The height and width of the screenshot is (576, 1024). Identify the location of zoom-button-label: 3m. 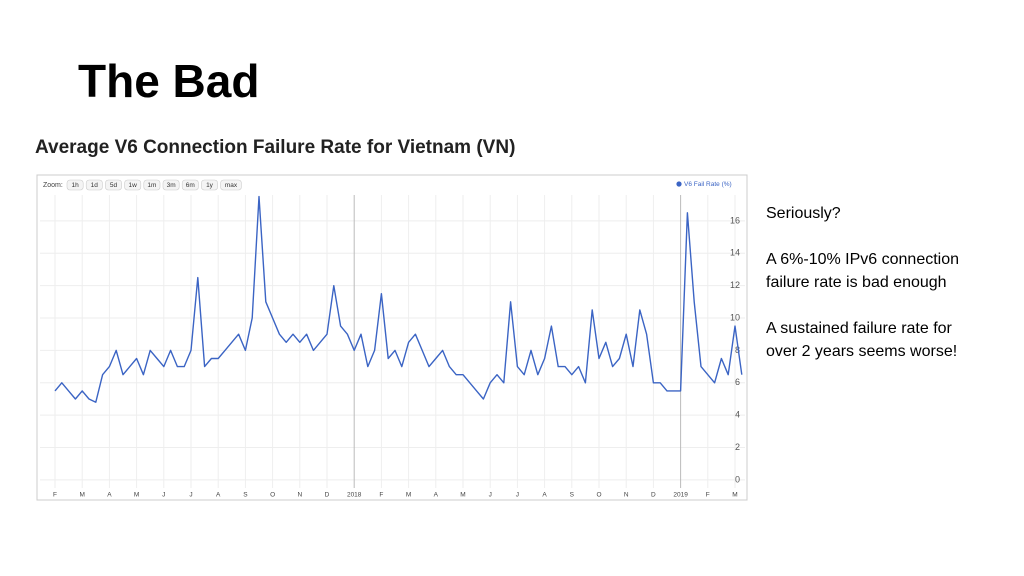
(171, 185).